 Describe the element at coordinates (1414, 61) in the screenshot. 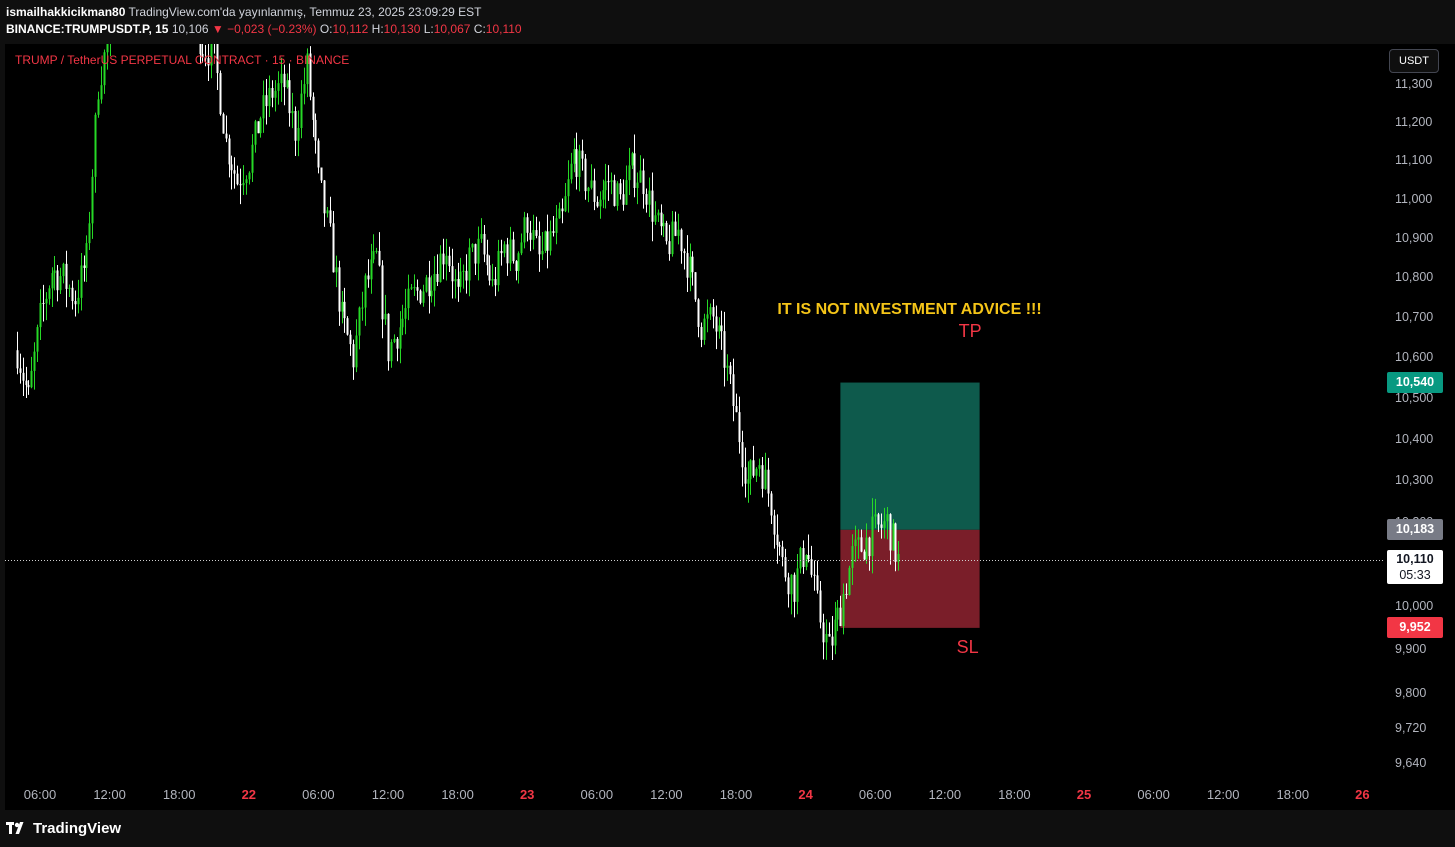

I see `currency-button: USDT` at that location.